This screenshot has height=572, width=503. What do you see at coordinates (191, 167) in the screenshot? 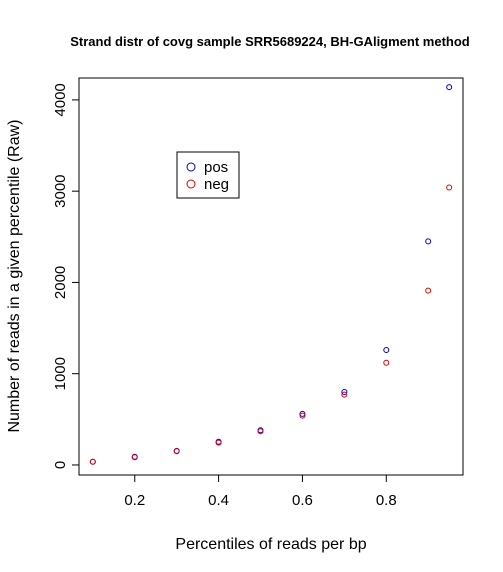
I see `legend-marker-pos` at bounding box center [191, 167].